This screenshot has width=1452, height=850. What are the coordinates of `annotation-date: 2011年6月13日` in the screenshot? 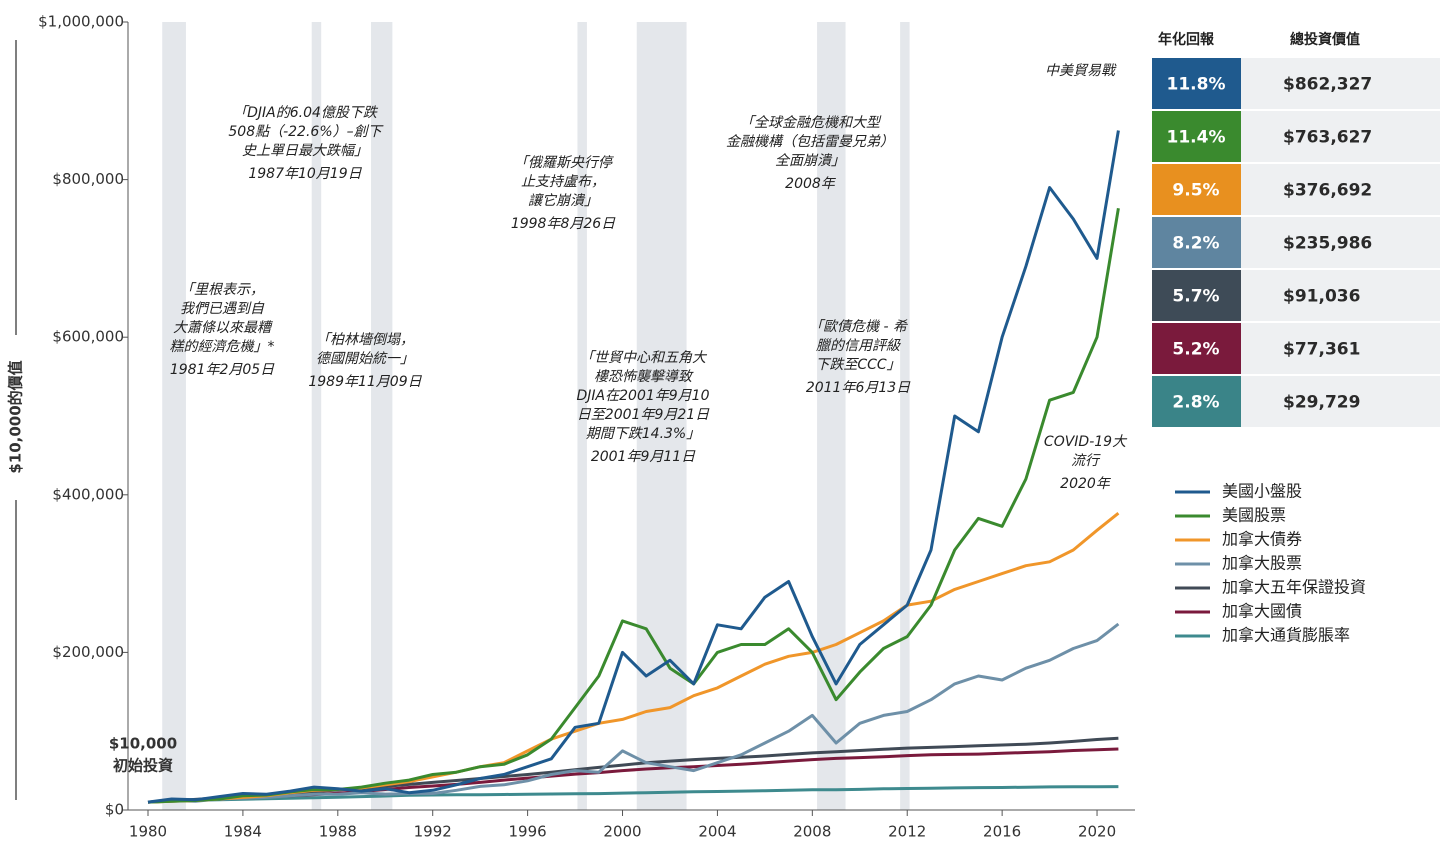 It's located at (858, 388).